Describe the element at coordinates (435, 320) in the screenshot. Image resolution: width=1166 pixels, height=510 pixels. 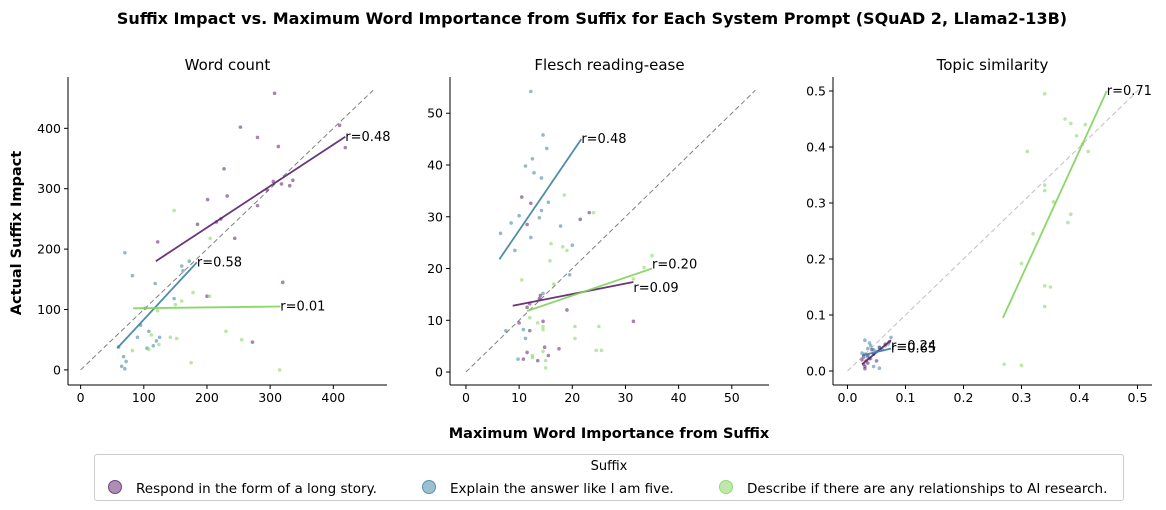
I see `y-tick-label: 10` at that location.